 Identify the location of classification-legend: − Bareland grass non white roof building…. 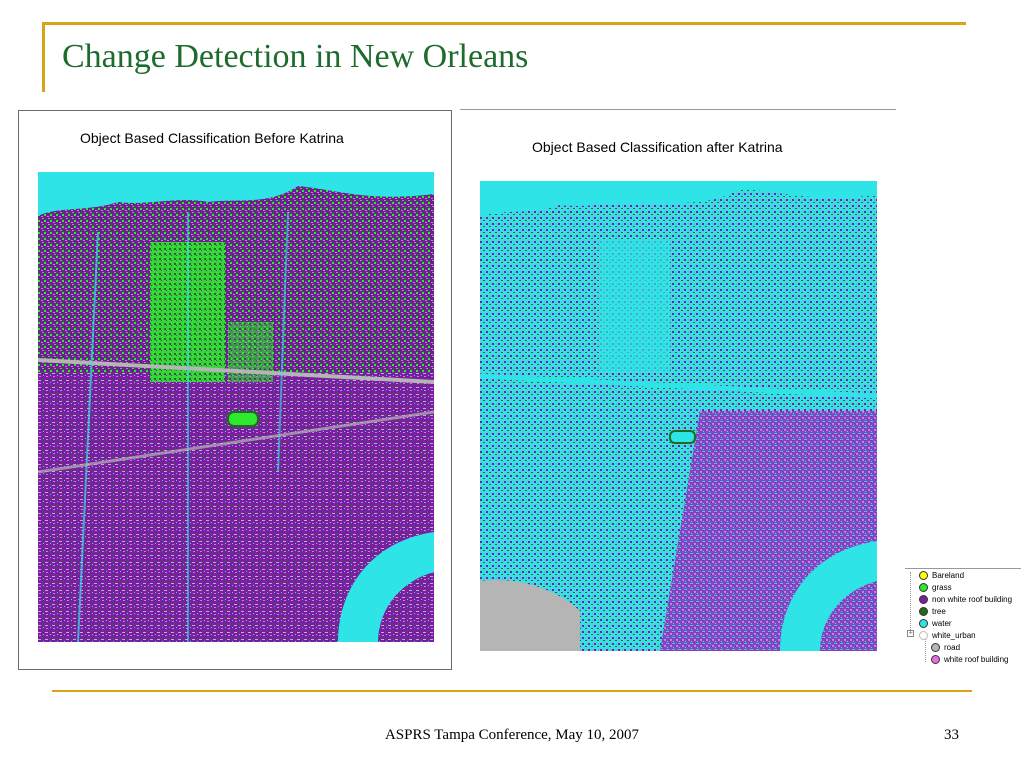
(963, 621).